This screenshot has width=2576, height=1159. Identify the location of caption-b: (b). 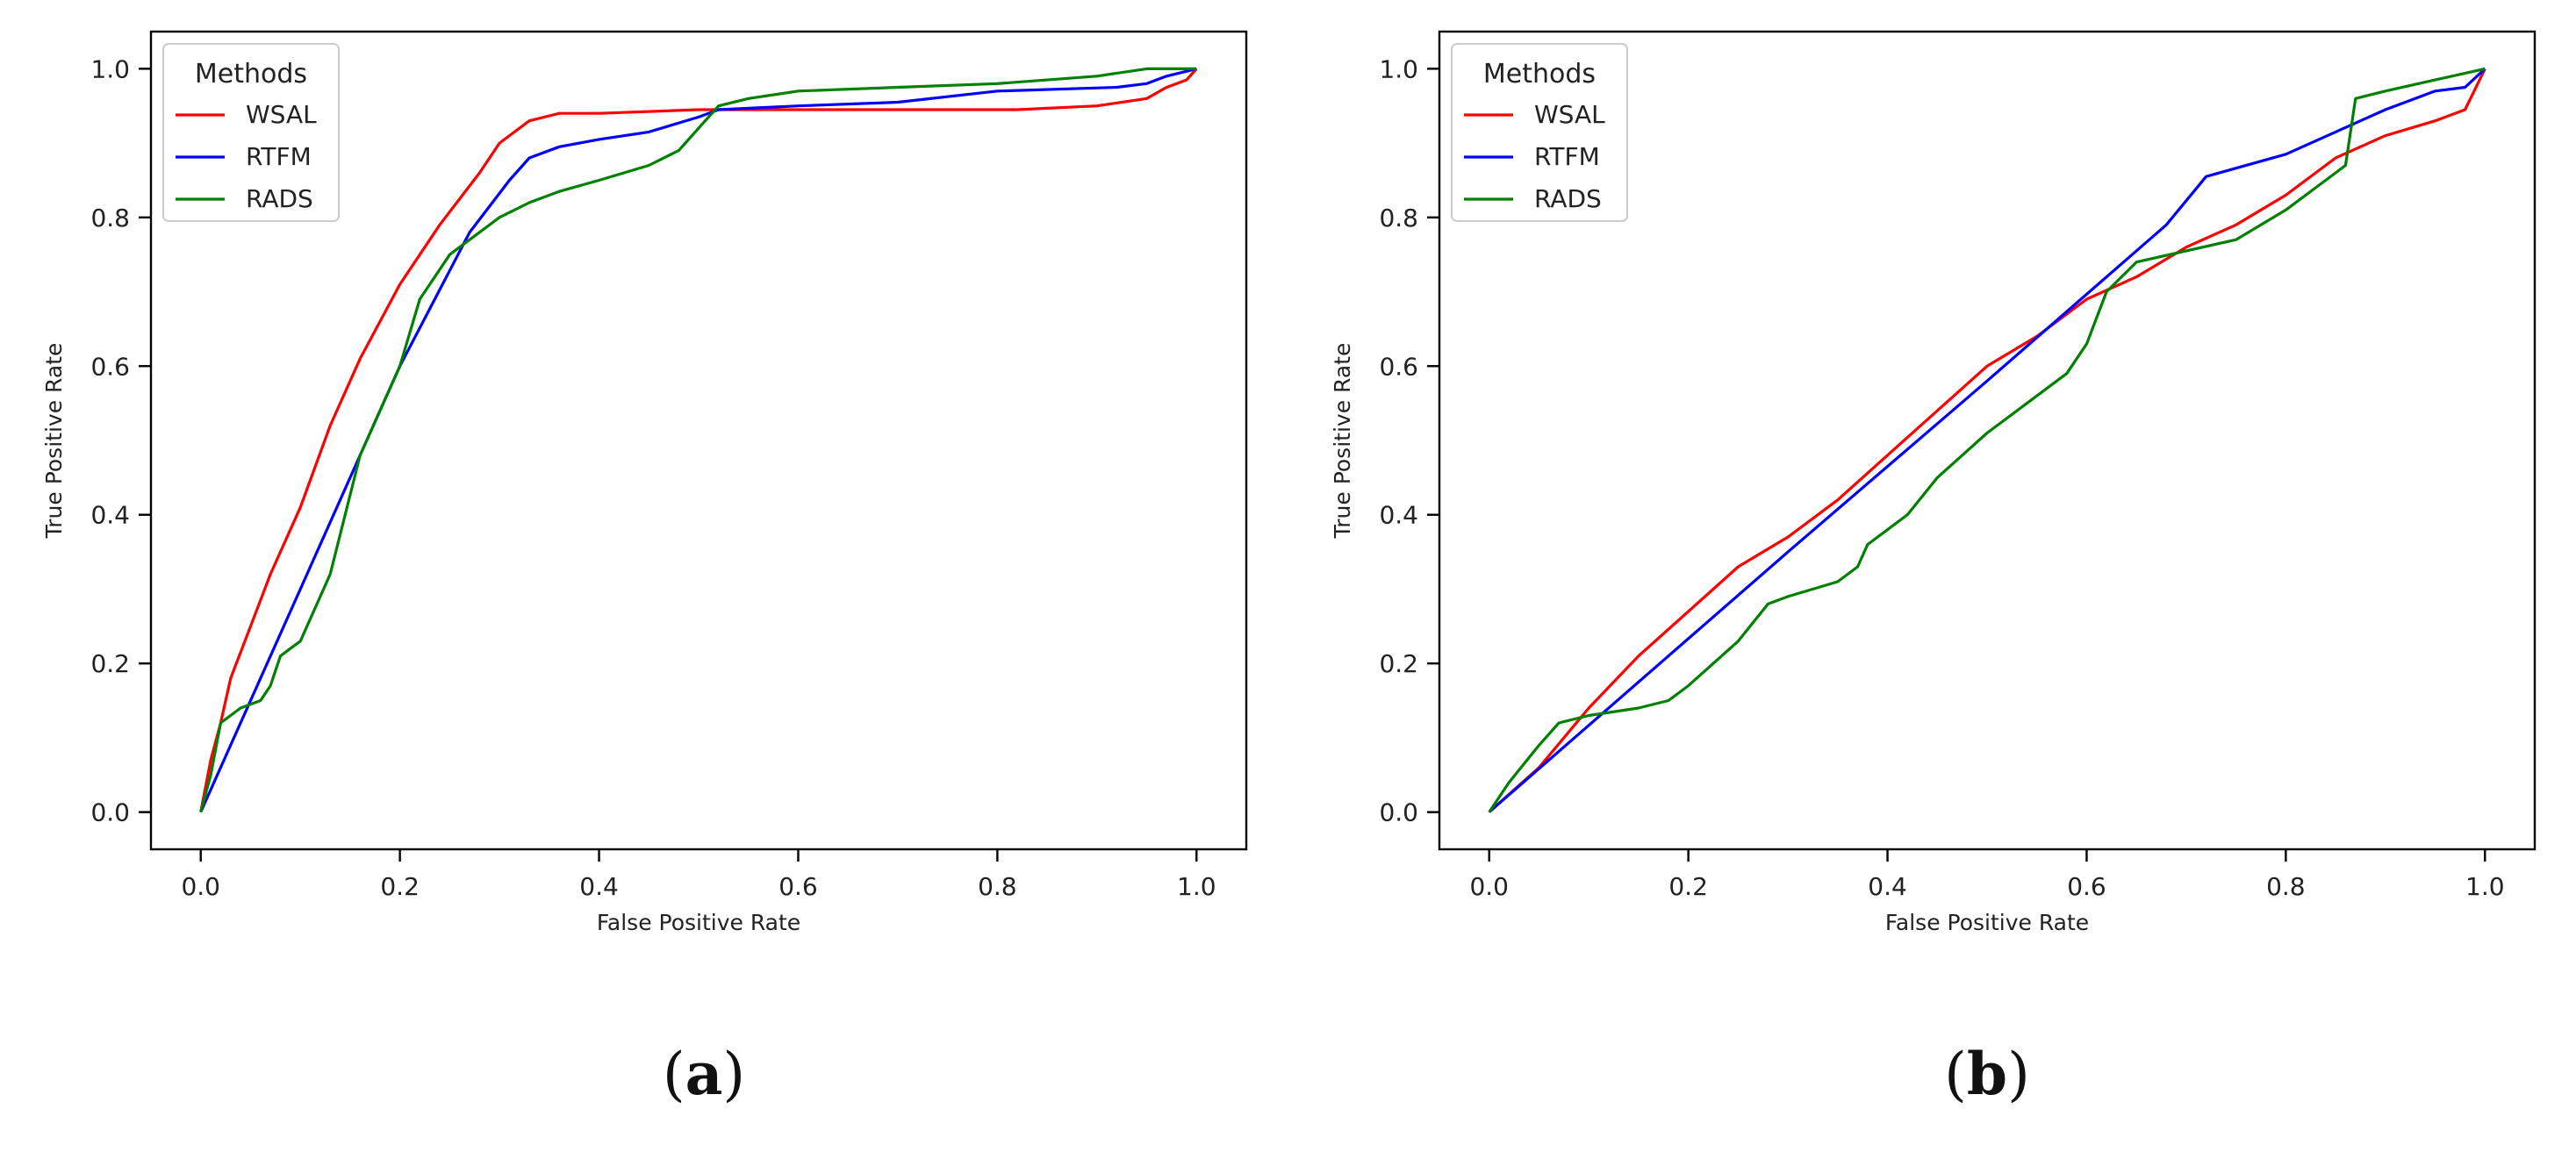
(1987, 1074).